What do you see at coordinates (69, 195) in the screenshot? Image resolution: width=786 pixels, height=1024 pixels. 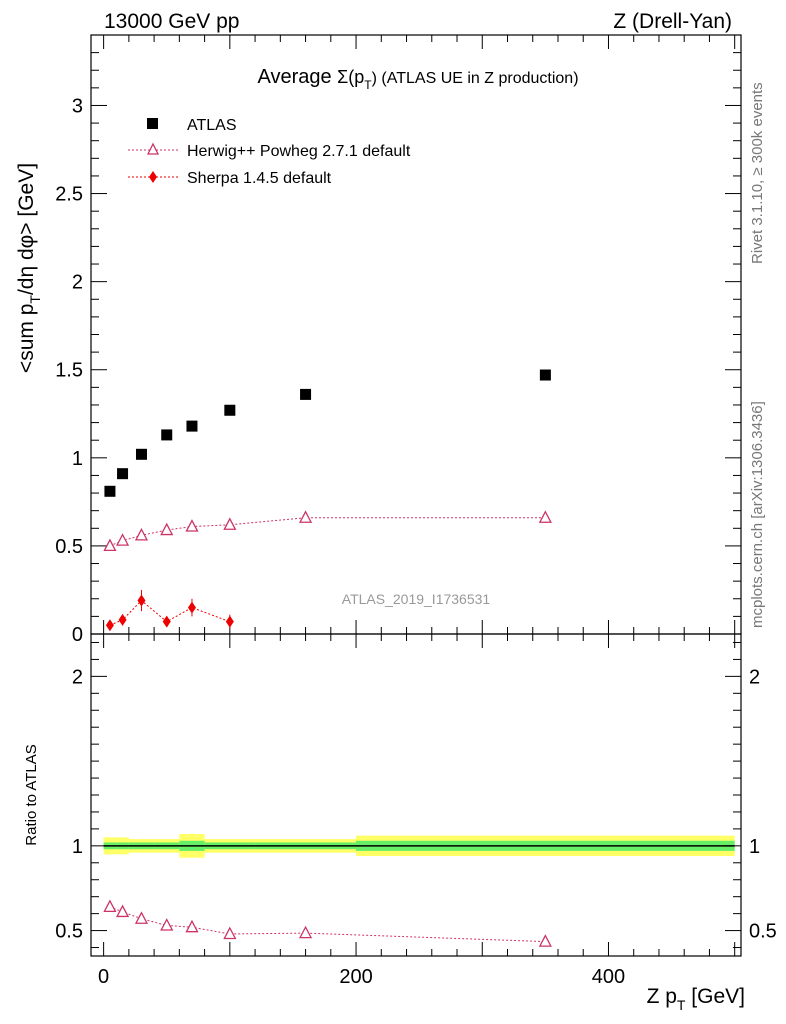 I see `main-ytick-label: 2.5` at bounding box center [69, 195].